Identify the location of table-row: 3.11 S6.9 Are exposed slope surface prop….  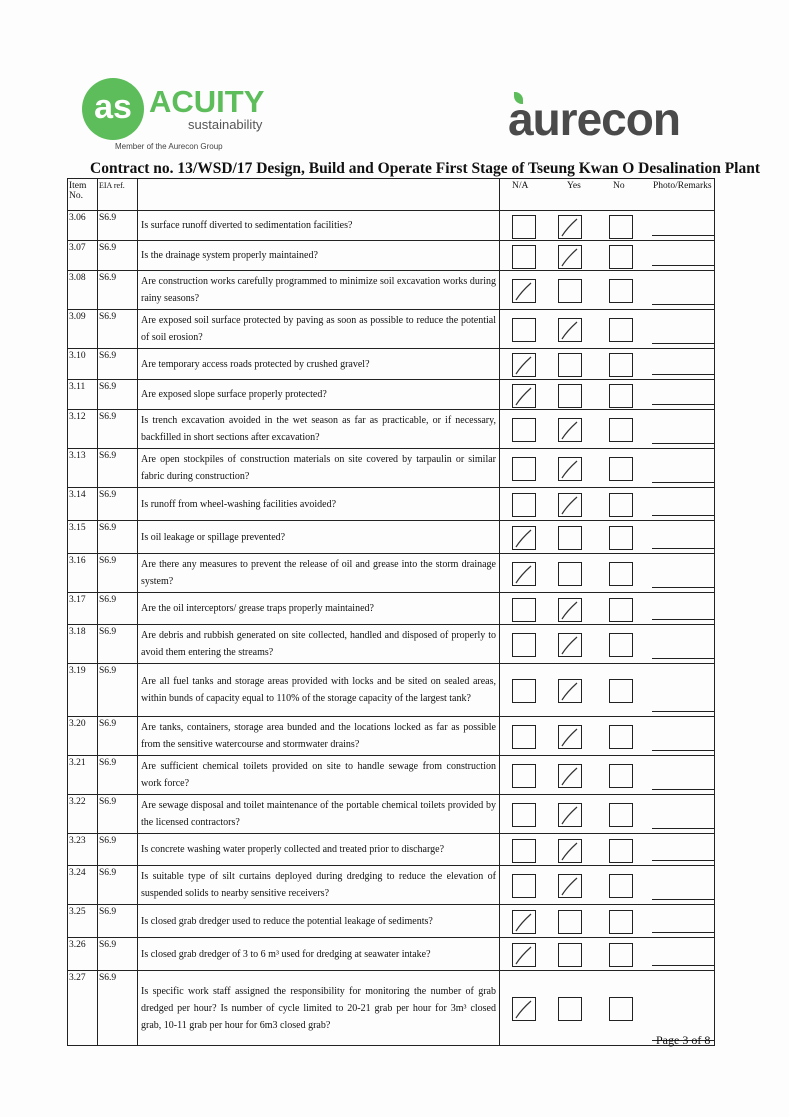
(391, 394).